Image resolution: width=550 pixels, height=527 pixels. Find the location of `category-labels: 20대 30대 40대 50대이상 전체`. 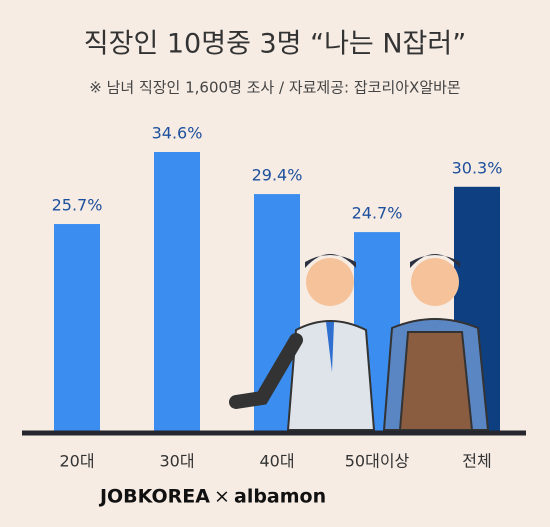

category-labels: 20대 30대 40대 50대이상 전체 is located at coordinates (275, 461).